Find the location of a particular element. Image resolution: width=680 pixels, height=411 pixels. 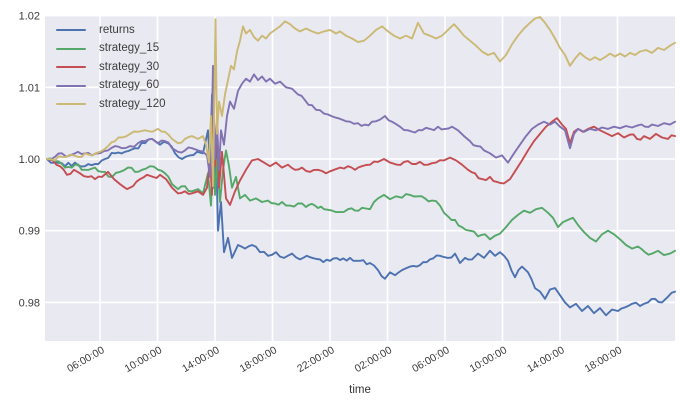

x-tick-label: 22:00:00 is located at coordinates (316, 359).